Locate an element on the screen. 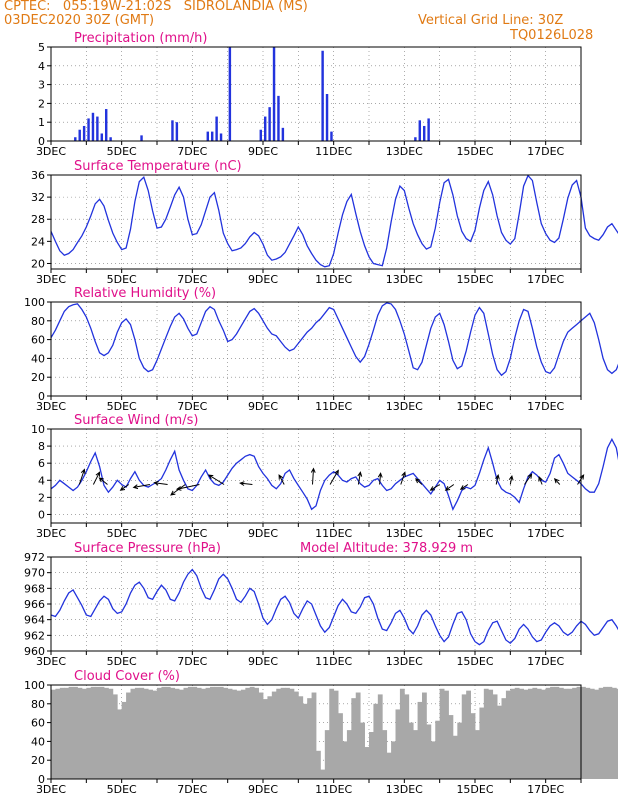  header-location: CPTEC: 055:19W-21:02S SIDROLANDIA (MS) is located at coordinates (156, 7).